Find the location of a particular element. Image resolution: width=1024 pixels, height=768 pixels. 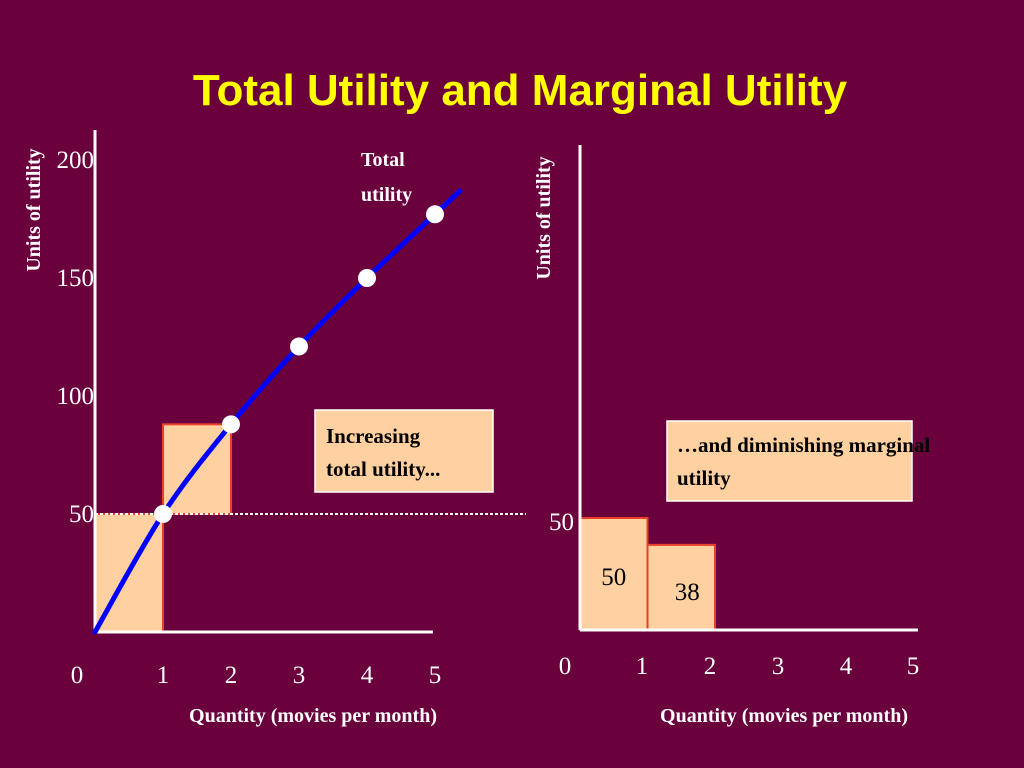

diminishing-annotation-line2: utility is located at coordinates (704, 478).